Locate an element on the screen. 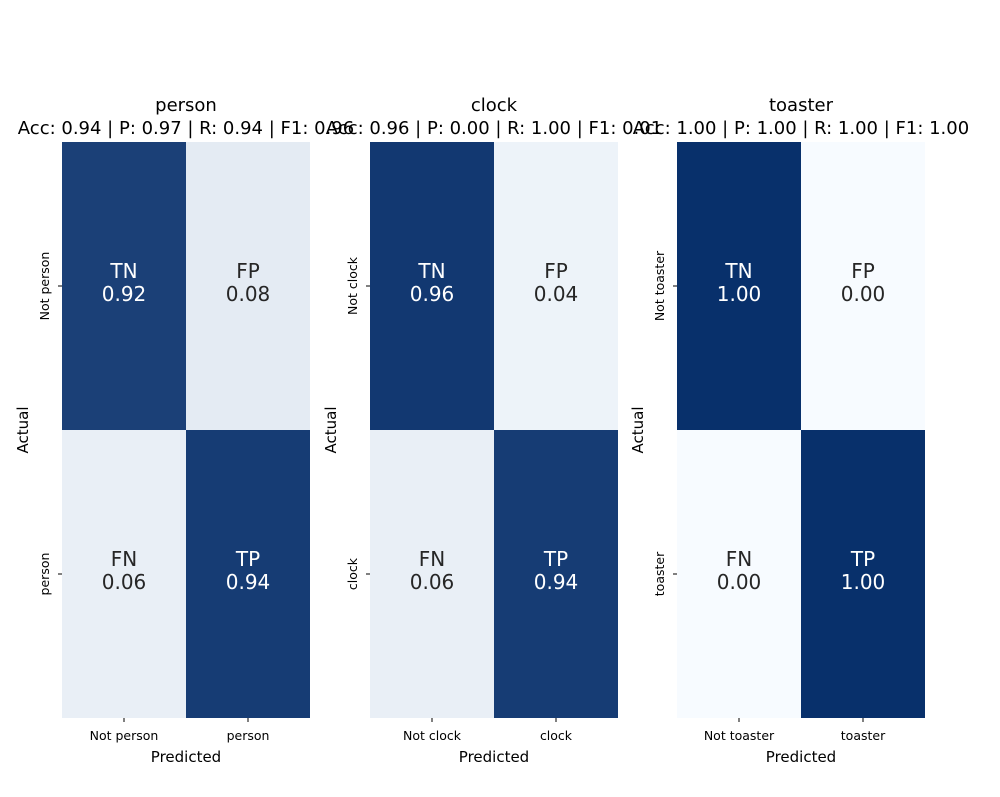 This screenshot has height=797, width=1000. cell-annotation: FP 0.00 is located at coordinates (863, 282).